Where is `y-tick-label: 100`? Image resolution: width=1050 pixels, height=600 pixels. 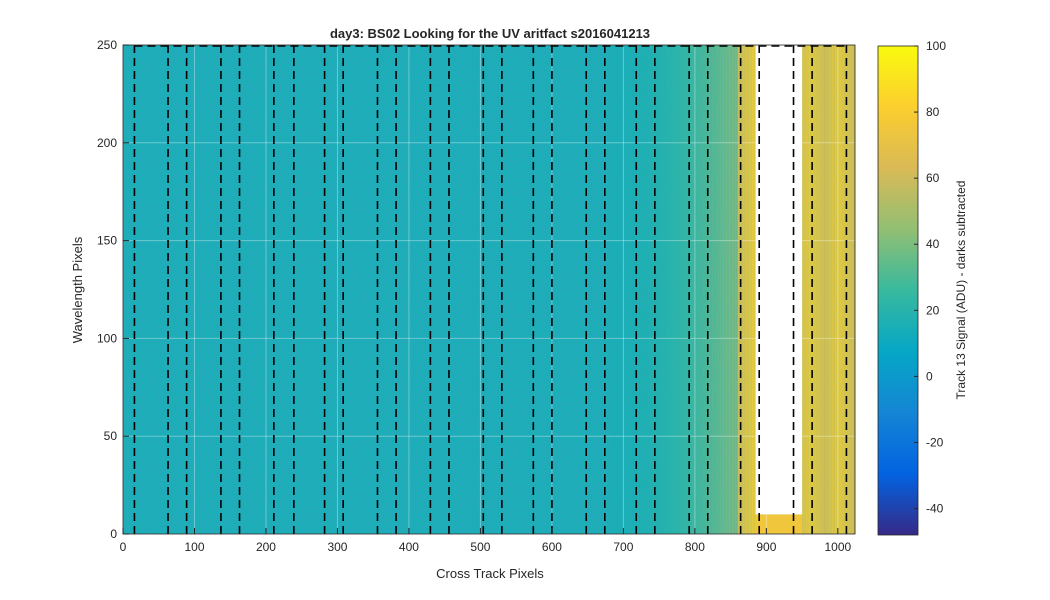 y-tick-label: 100 is located at coordinates (107, 338).